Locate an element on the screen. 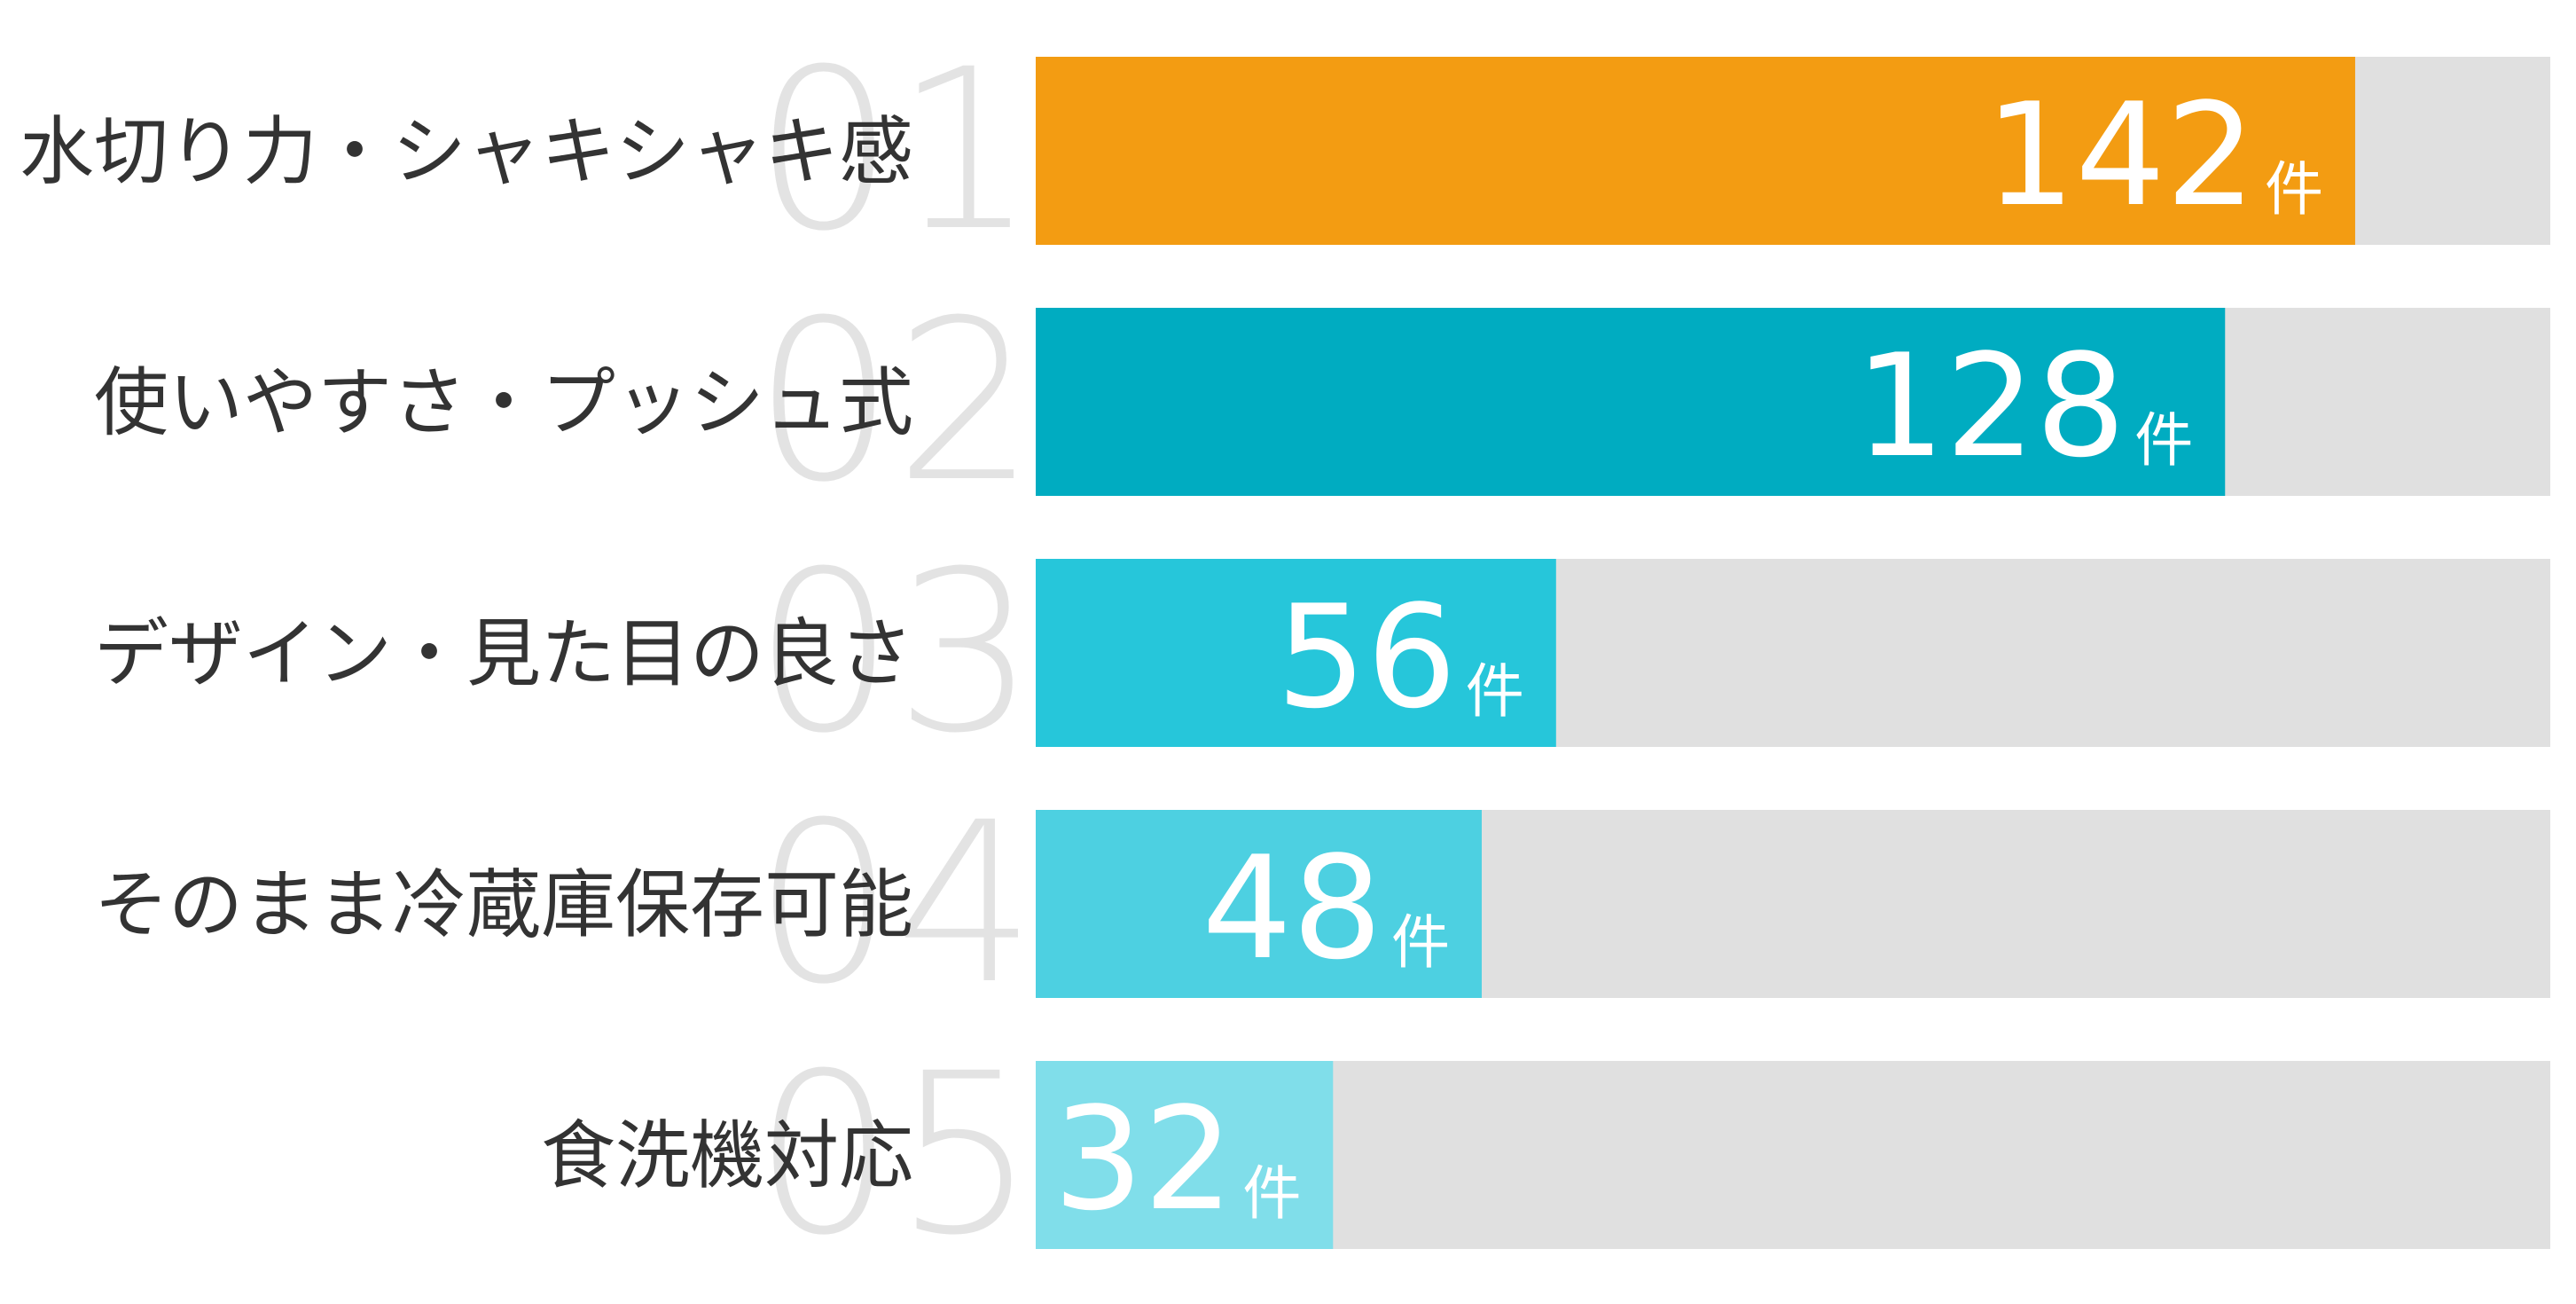 Image resolution: width=2576 pixels, height=1304 pixels. category-label: そのまま冷蔵庫保存可能 is located at coordinates (503, 905).